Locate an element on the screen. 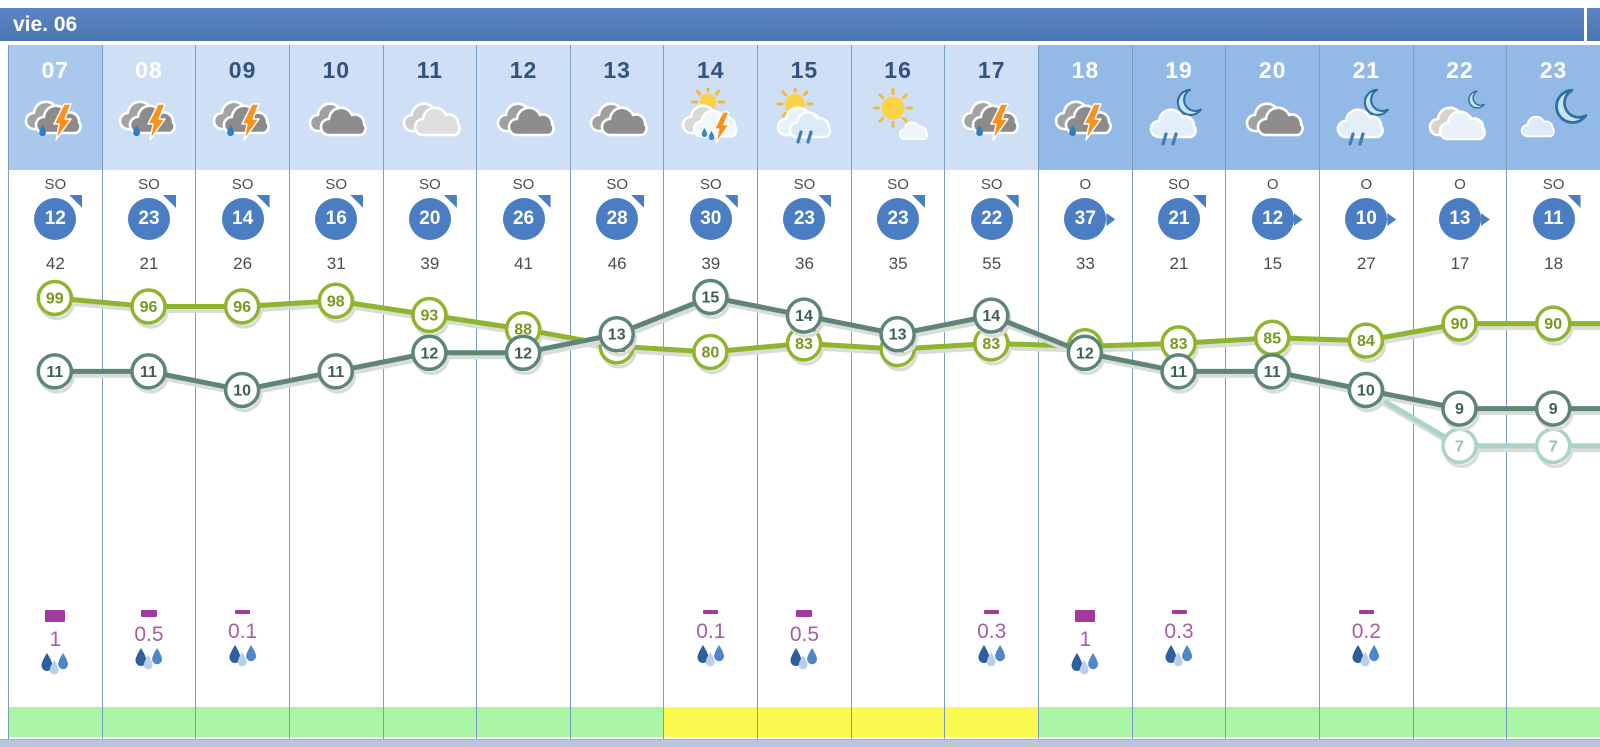 Image resolution: width=1600 pixels, height=747 pixels. hour-column: 17 SO 22 55 0.3 is located at coordinates (992, 396).